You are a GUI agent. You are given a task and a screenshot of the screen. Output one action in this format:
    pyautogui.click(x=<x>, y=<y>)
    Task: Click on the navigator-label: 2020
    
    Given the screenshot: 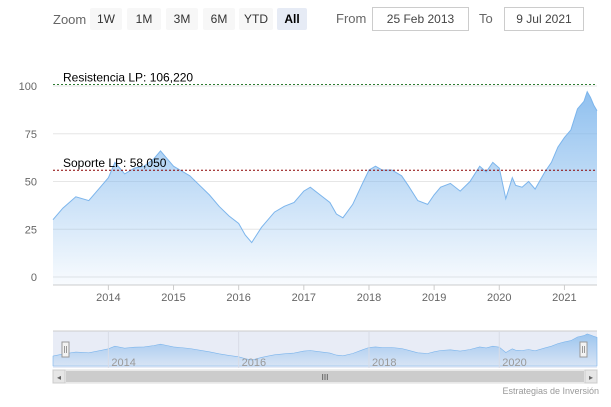 What is the action you would take?
    pyautogui.click(x=514, y=363)
    